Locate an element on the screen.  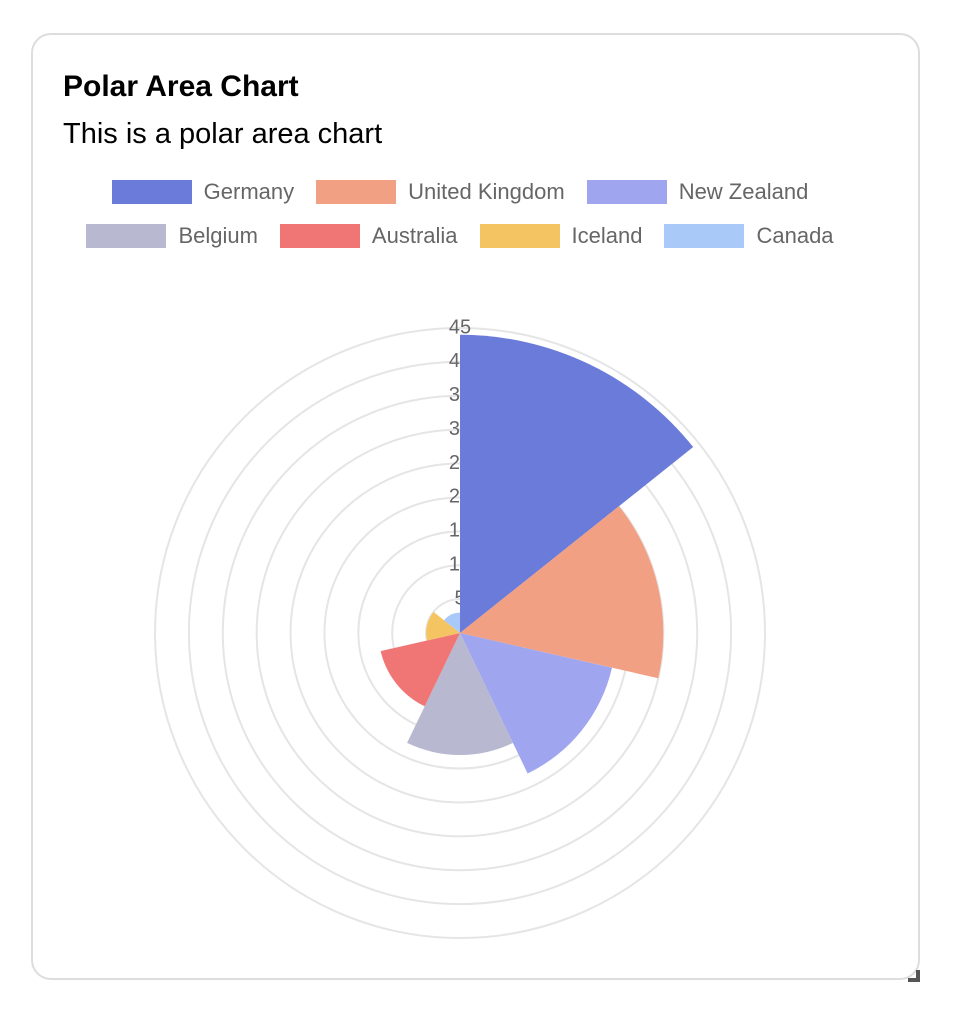
legend-item: Australia is located at coordinates (368, 236).